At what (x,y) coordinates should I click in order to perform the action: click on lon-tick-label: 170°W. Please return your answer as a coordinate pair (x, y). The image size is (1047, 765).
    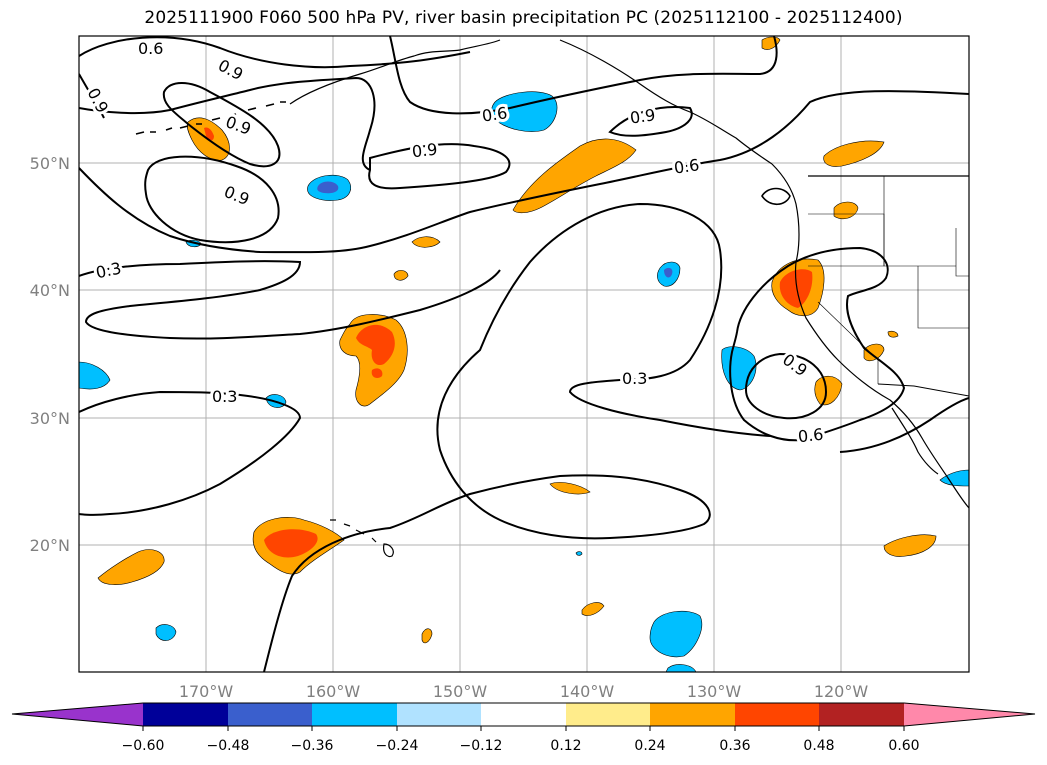
    Looking at the image, I should click on (206, 691).